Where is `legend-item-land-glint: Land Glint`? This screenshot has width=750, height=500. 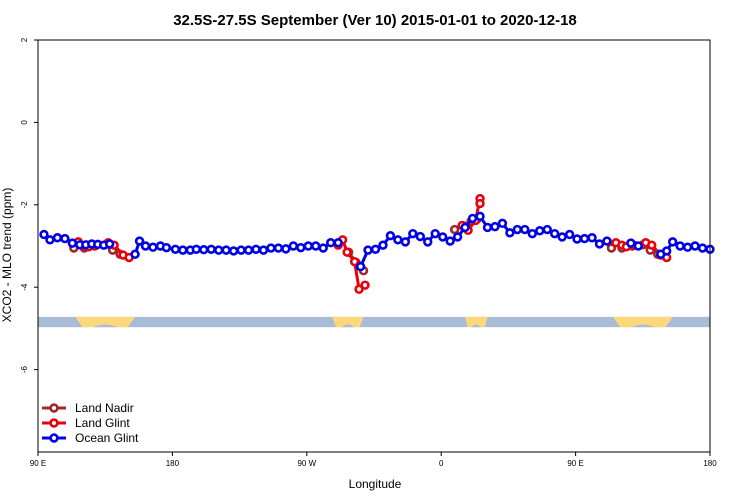 legend-item-land-glint: Land Glint is located at coordinates (86, 423).